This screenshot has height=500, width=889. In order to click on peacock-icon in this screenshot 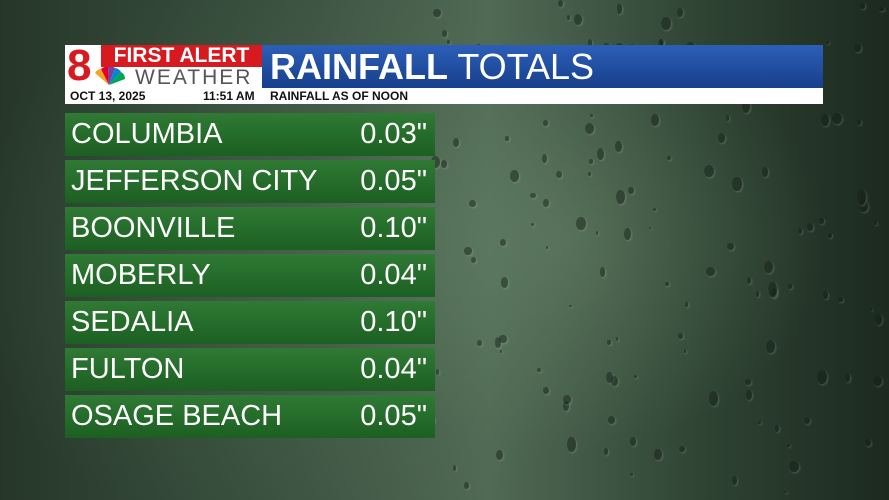, I will do `click(110, 76)`.